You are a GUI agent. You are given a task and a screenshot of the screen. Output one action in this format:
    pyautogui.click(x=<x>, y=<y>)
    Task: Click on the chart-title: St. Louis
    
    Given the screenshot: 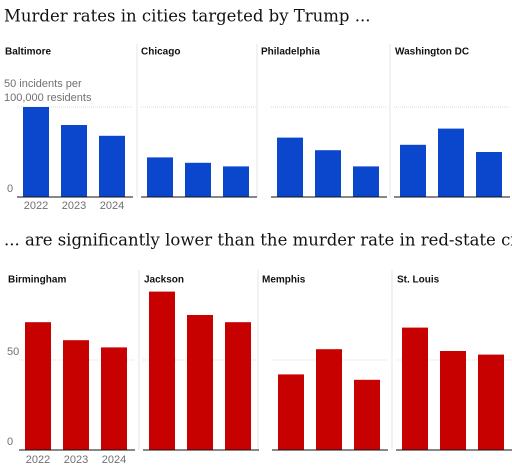 What is the action you would take?
    pyautogui.click(x=418, y=280)
    